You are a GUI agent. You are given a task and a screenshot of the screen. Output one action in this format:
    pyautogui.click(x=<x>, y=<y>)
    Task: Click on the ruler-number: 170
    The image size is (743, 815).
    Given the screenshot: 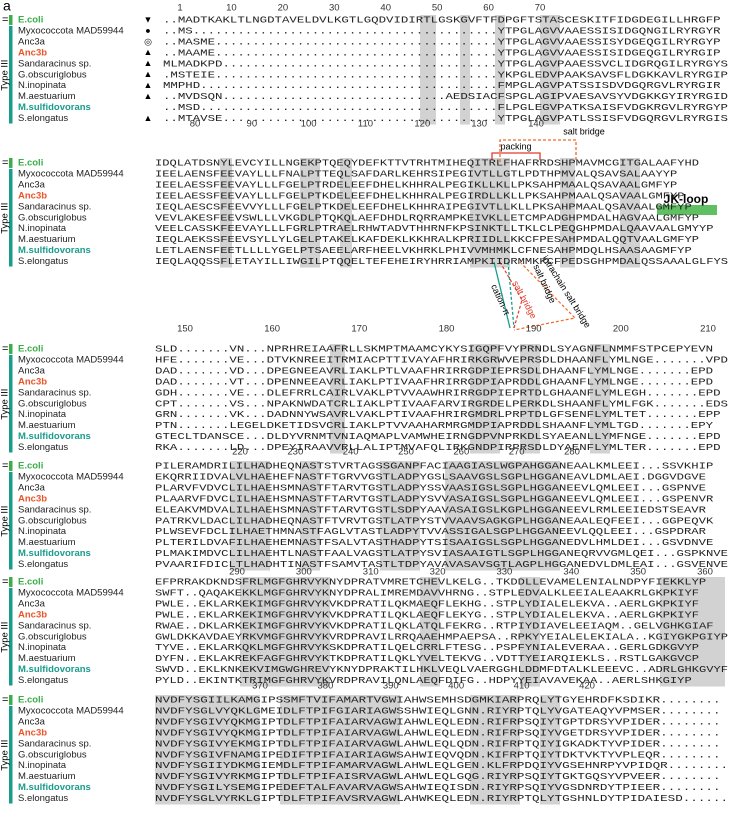 What is the action you would take?
    pyautogui.click(x=359, y=329)
    